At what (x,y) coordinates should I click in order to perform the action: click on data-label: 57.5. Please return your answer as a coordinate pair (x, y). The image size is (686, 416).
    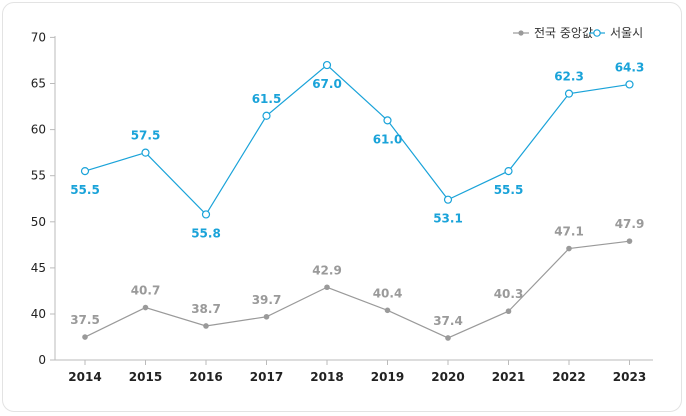
    Looking at the image, I should click on (146, 136).